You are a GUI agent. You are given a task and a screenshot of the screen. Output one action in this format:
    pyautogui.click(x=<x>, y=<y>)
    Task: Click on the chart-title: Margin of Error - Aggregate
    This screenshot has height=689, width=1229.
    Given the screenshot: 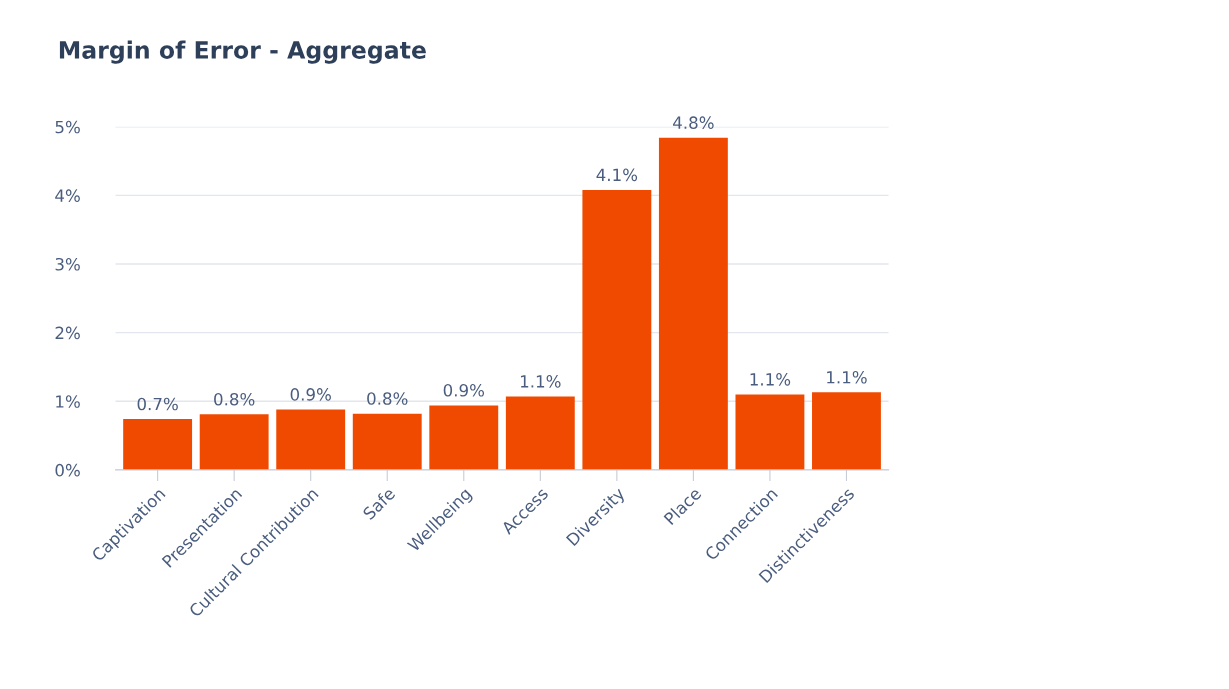 What is the action you would take?
    pyautogui.click(x=242, y=52)
    